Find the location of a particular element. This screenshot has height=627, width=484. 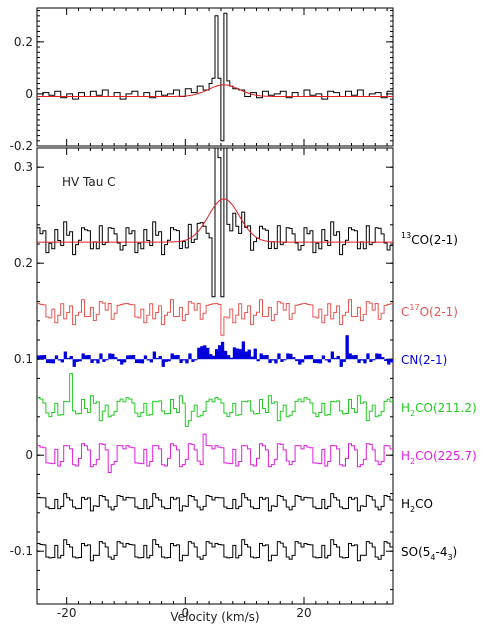

line-label-h2co: H2CO is located at coordinates (417, 505).